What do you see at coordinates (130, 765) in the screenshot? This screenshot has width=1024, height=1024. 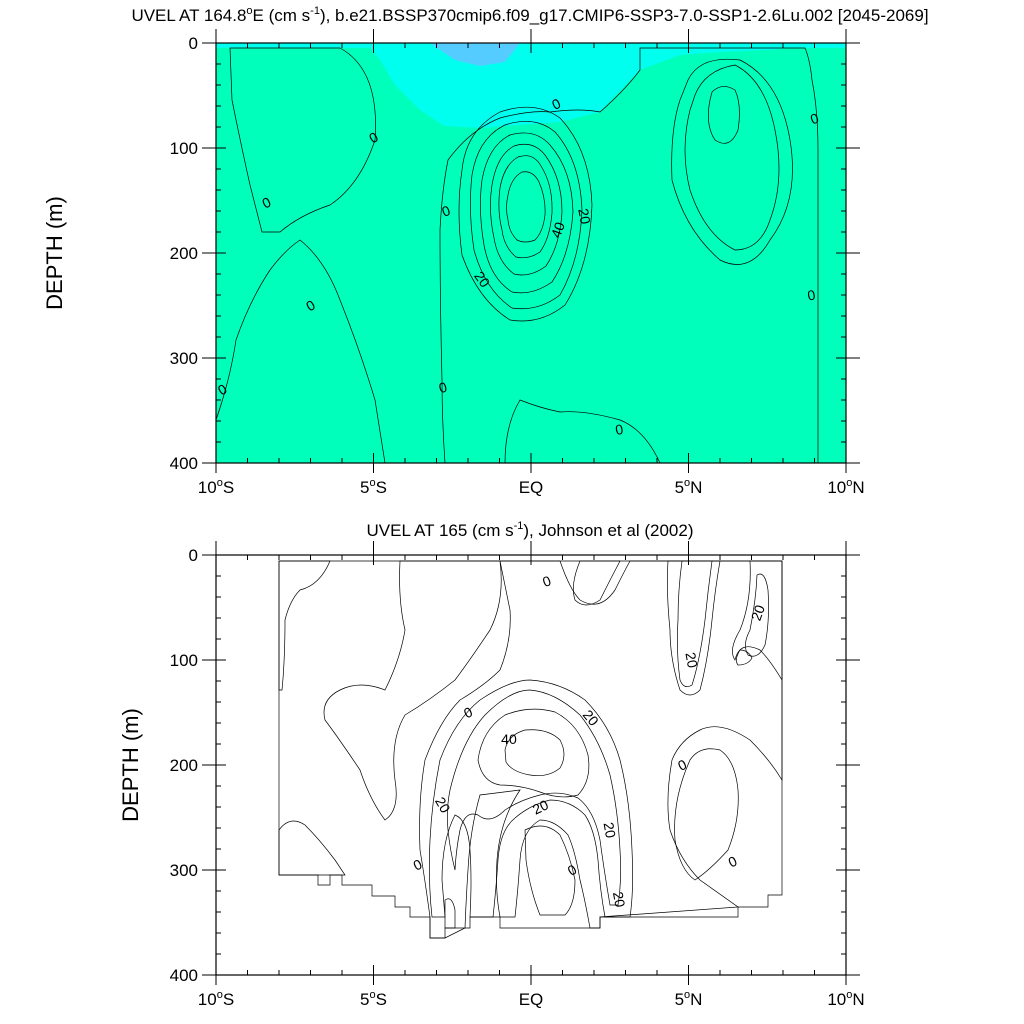 I see `panel-obs-y-axis-label: DEPTH (m)` at bounding box center [130, 765].